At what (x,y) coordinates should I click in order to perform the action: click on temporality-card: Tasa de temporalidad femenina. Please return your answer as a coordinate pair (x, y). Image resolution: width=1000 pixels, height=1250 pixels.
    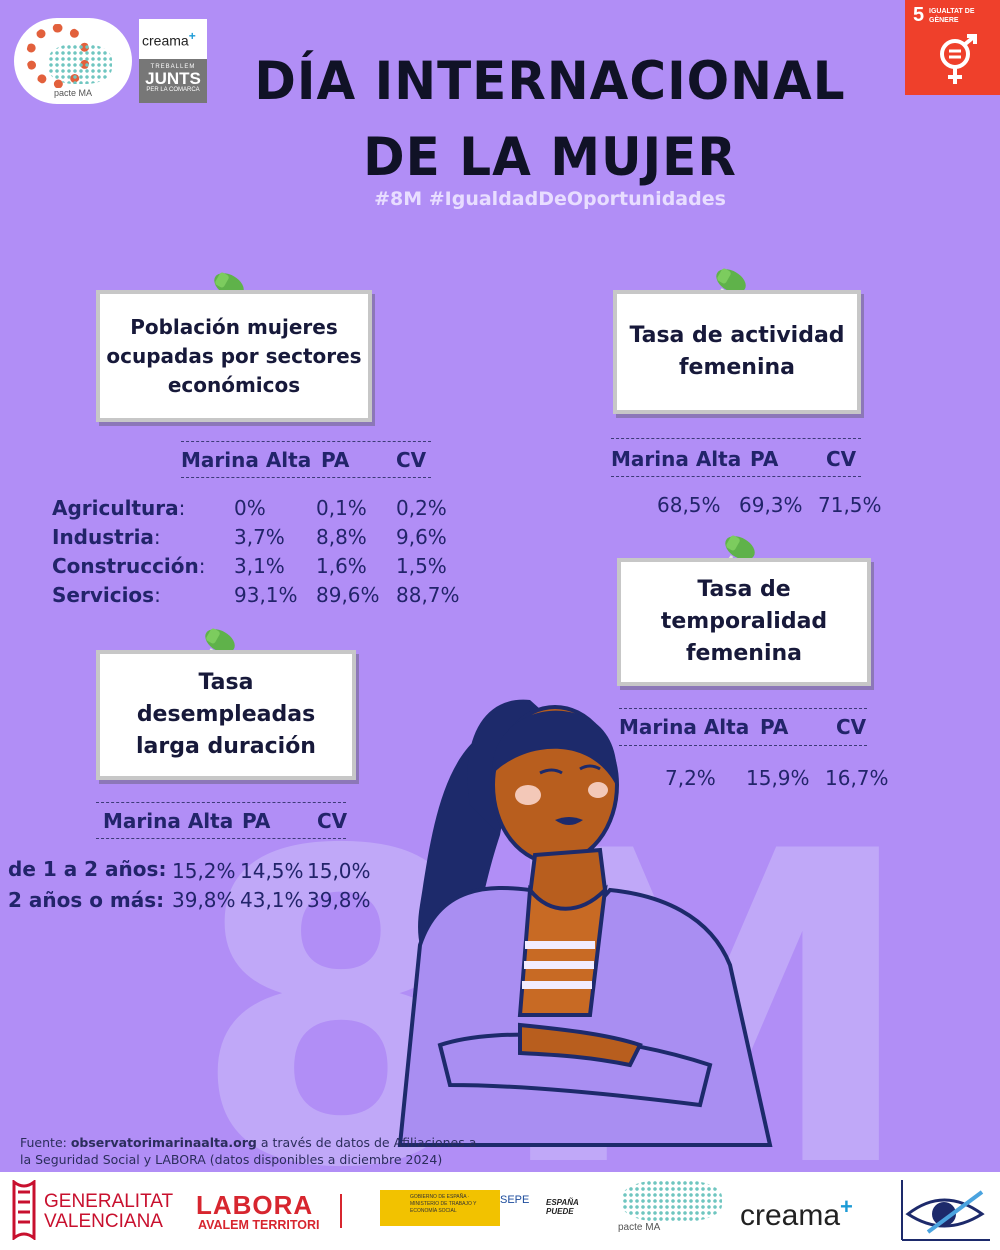
    Looking at the image, I should click on (744, 622).